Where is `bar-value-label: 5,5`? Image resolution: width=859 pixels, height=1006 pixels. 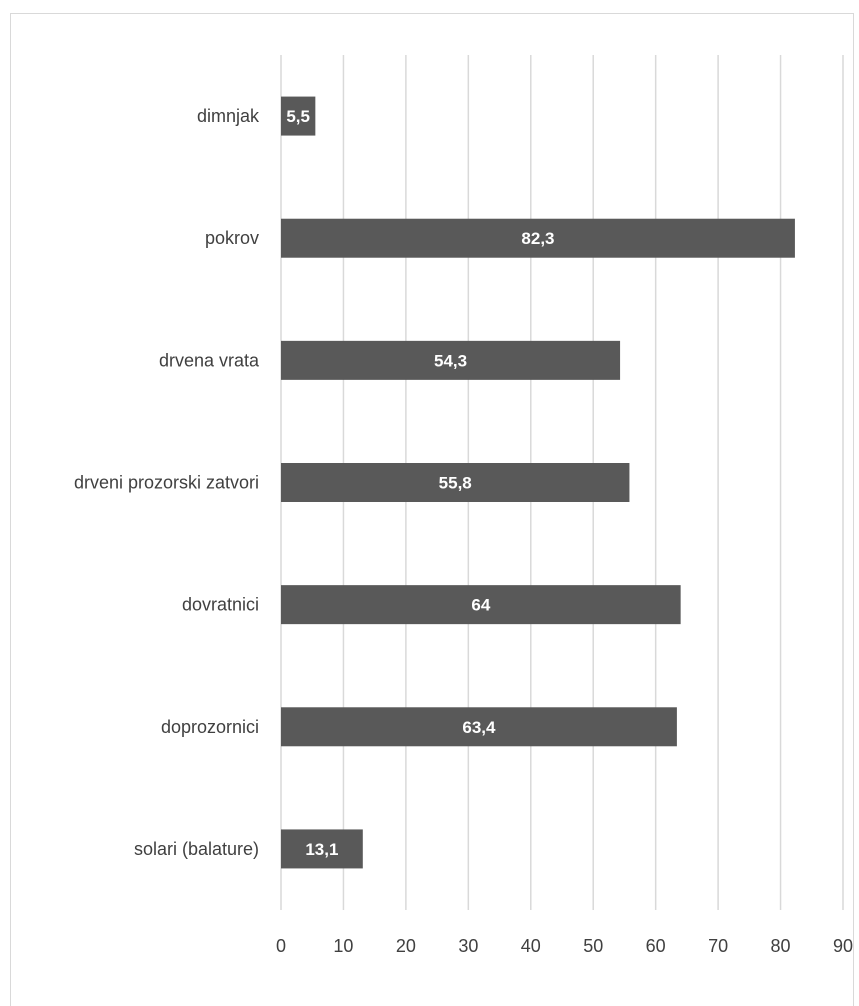 bar-value-label: 5,5 is located at coordinates (298, 116).